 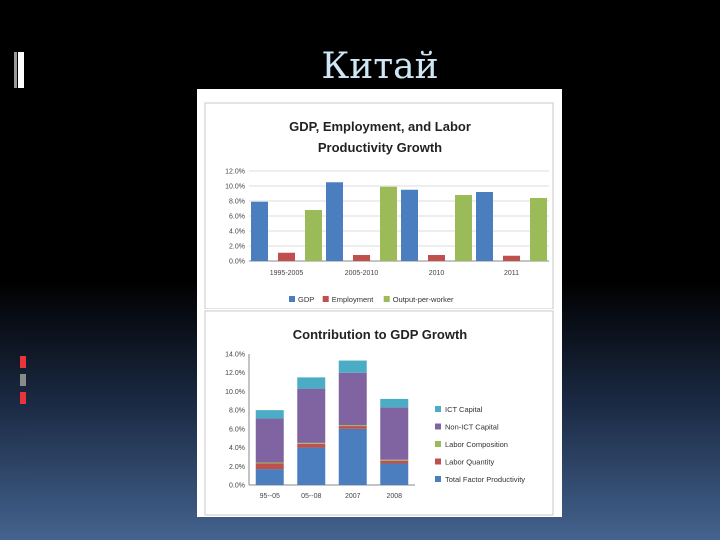 What do you see at coordinates (325, 299) in the screenshot?
I see `chart1-legend-swatch-employment` at bounding box center [325, 299].